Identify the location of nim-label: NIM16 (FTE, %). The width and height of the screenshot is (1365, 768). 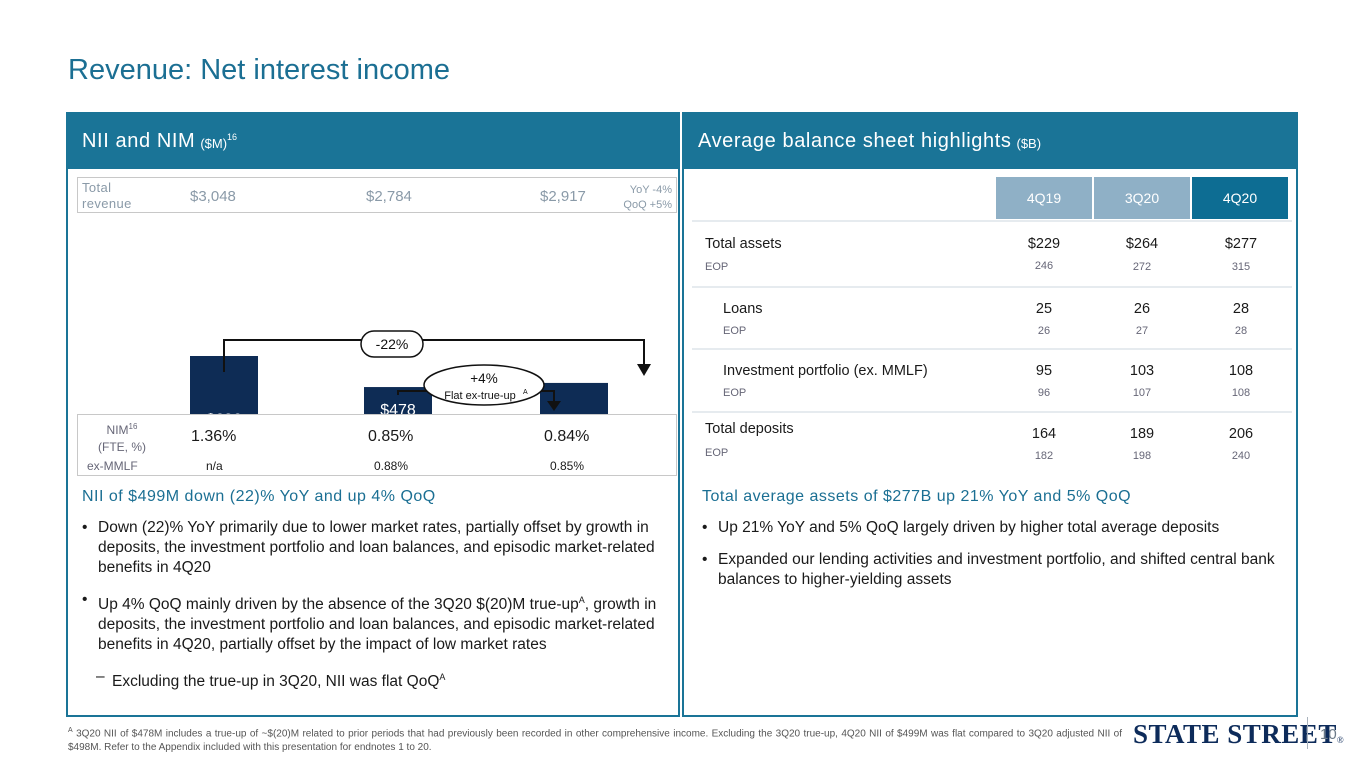
(122, 437).